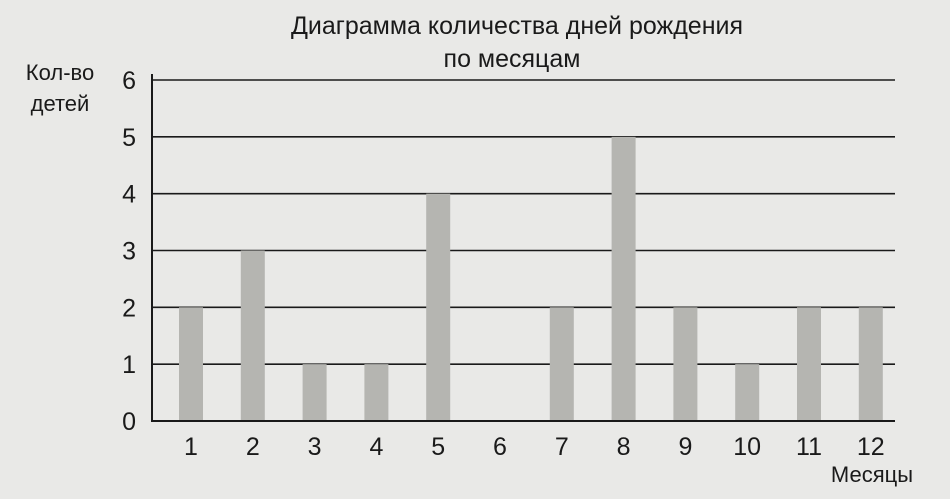 This screenshot has height=499, width=950. Describe the element at coordinates (129, 195) in the screenshot. I see `y-tick-label: 4` at that location.